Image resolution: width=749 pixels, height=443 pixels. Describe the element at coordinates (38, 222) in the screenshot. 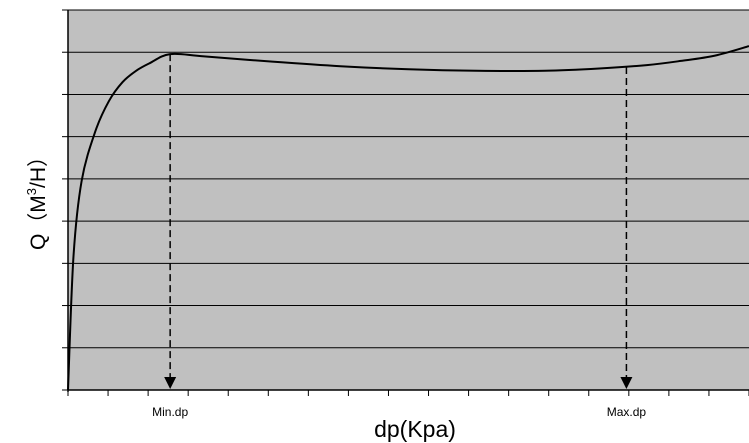

I see `y-axis-label-main: Q（M` at that location.